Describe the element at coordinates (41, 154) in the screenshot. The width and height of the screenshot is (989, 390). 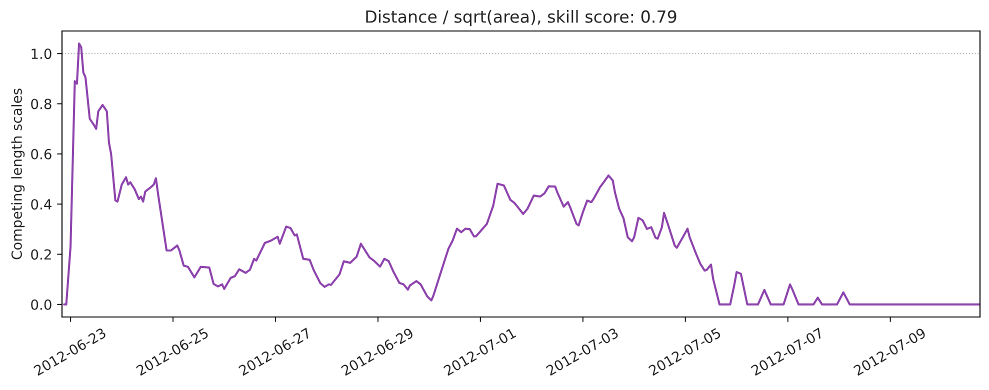
I see `y-tick-label: 0.6` at that location.